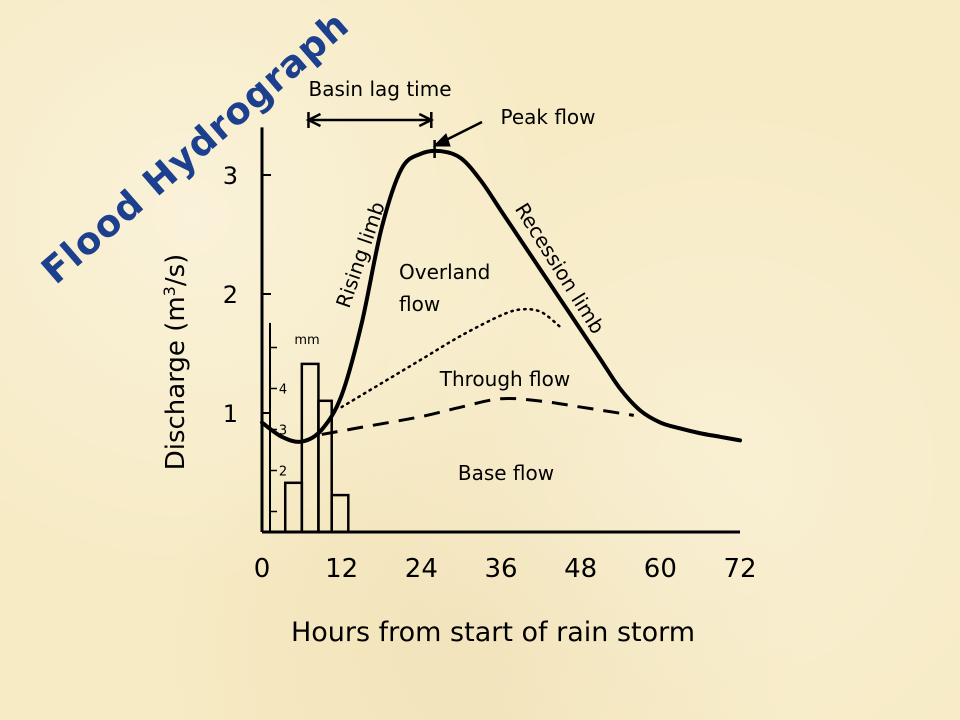  Describe the element at coordinates (230, 295) in the screenshot. I see `y-tick-label: 2` at that location.